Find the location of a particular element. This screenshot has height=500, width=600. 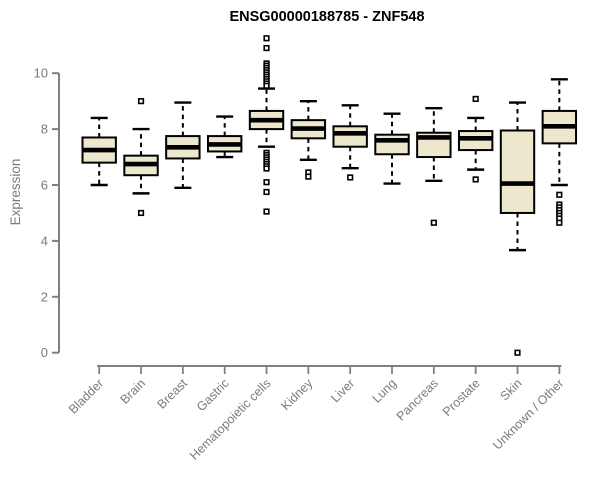

boxplot-brain is located at coordinates (141, 157).